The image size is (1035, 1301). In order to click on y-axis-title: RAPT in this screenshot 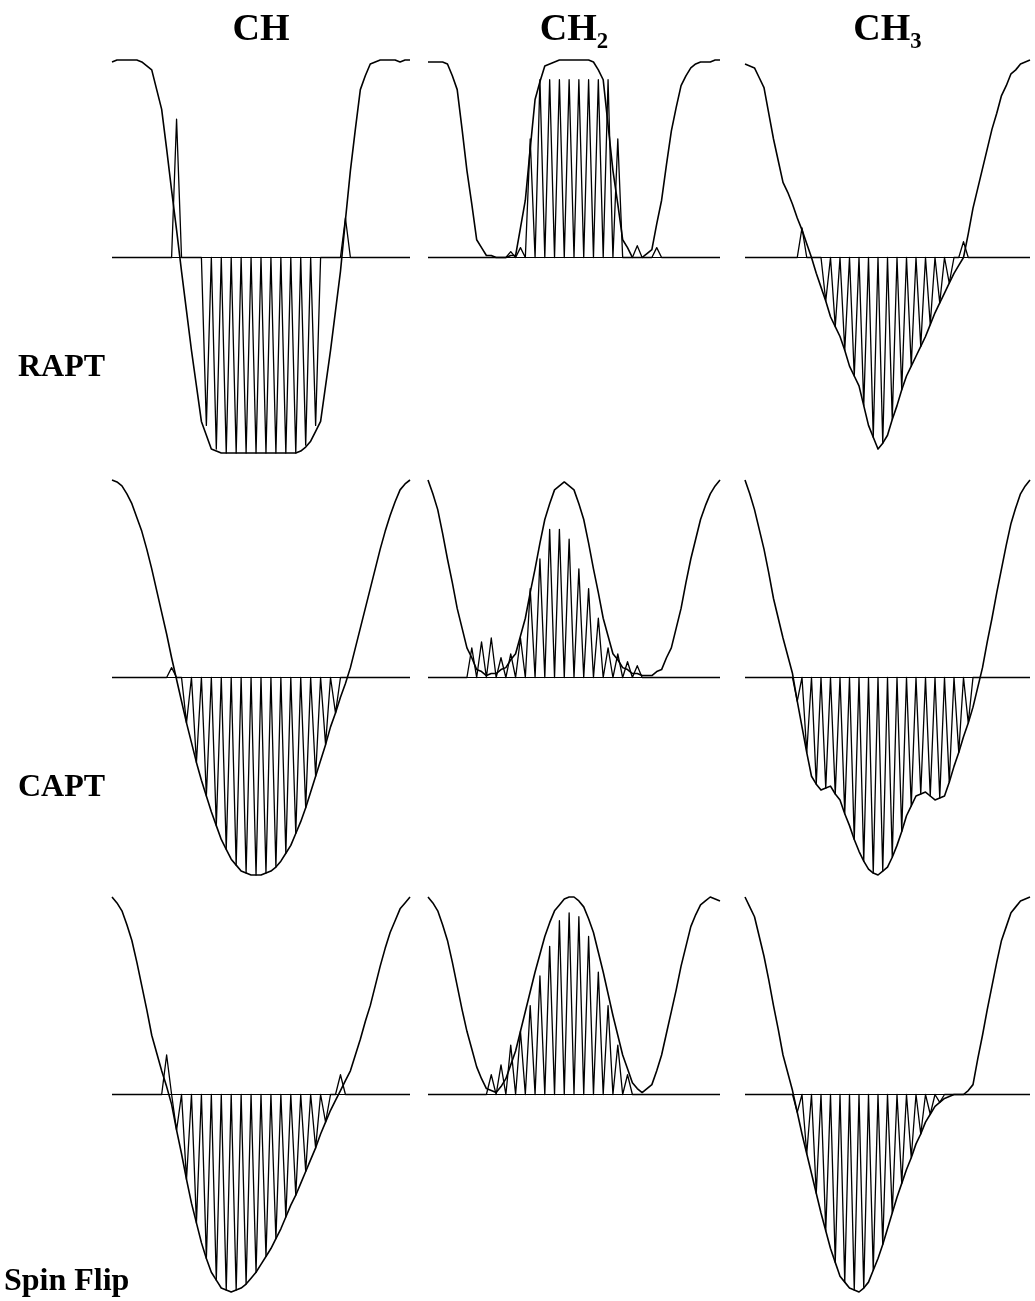, I will do `click(62, 364)`.